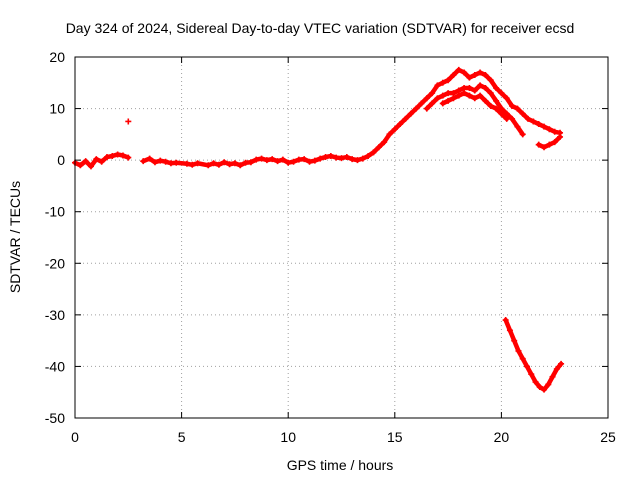  What do you see at coordinates (61, 160) in the screenshot?
I see `y-tick-label: 0` at bounding box center [61, 160].